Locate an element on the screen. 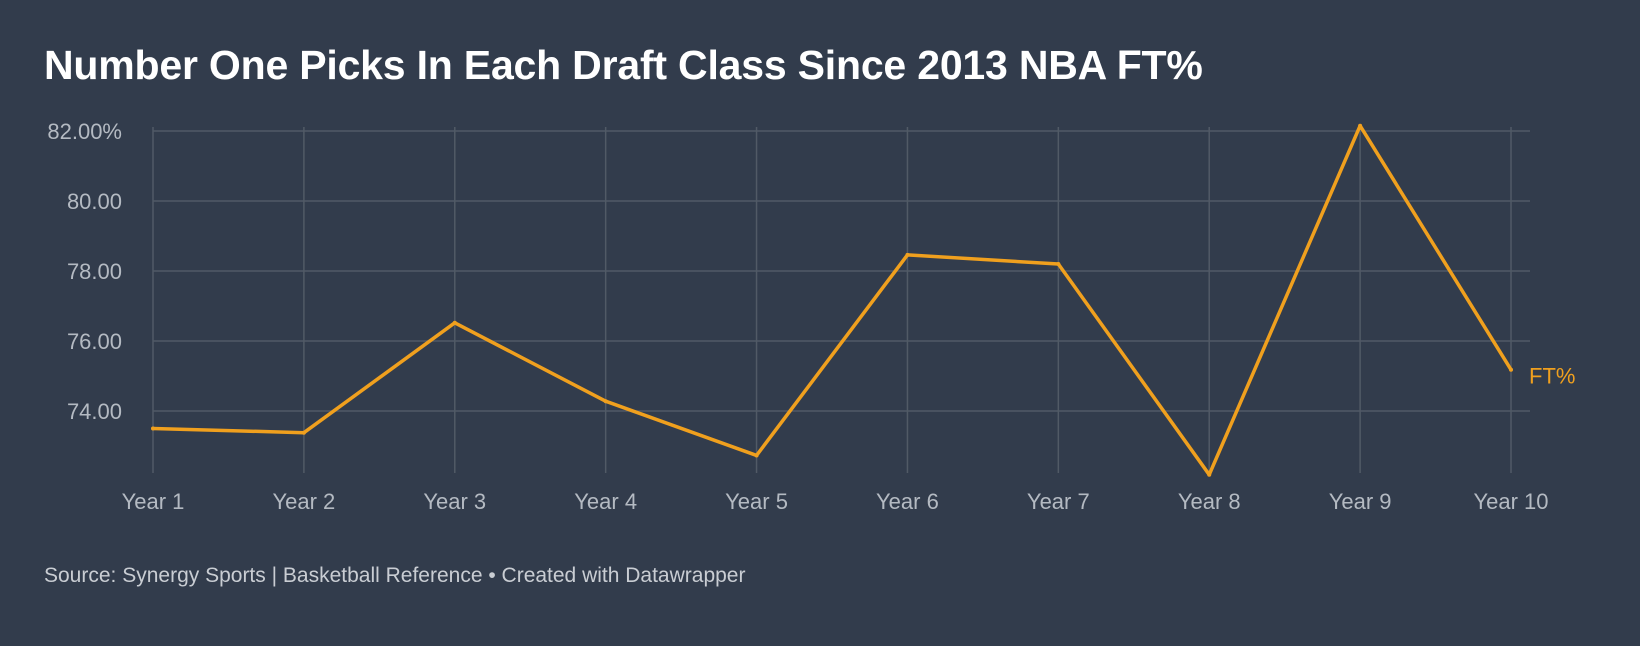  y-axis-ticks: 82.00% 80.00 78.00 76.00 74.00 is located at coordinates (84, 271).